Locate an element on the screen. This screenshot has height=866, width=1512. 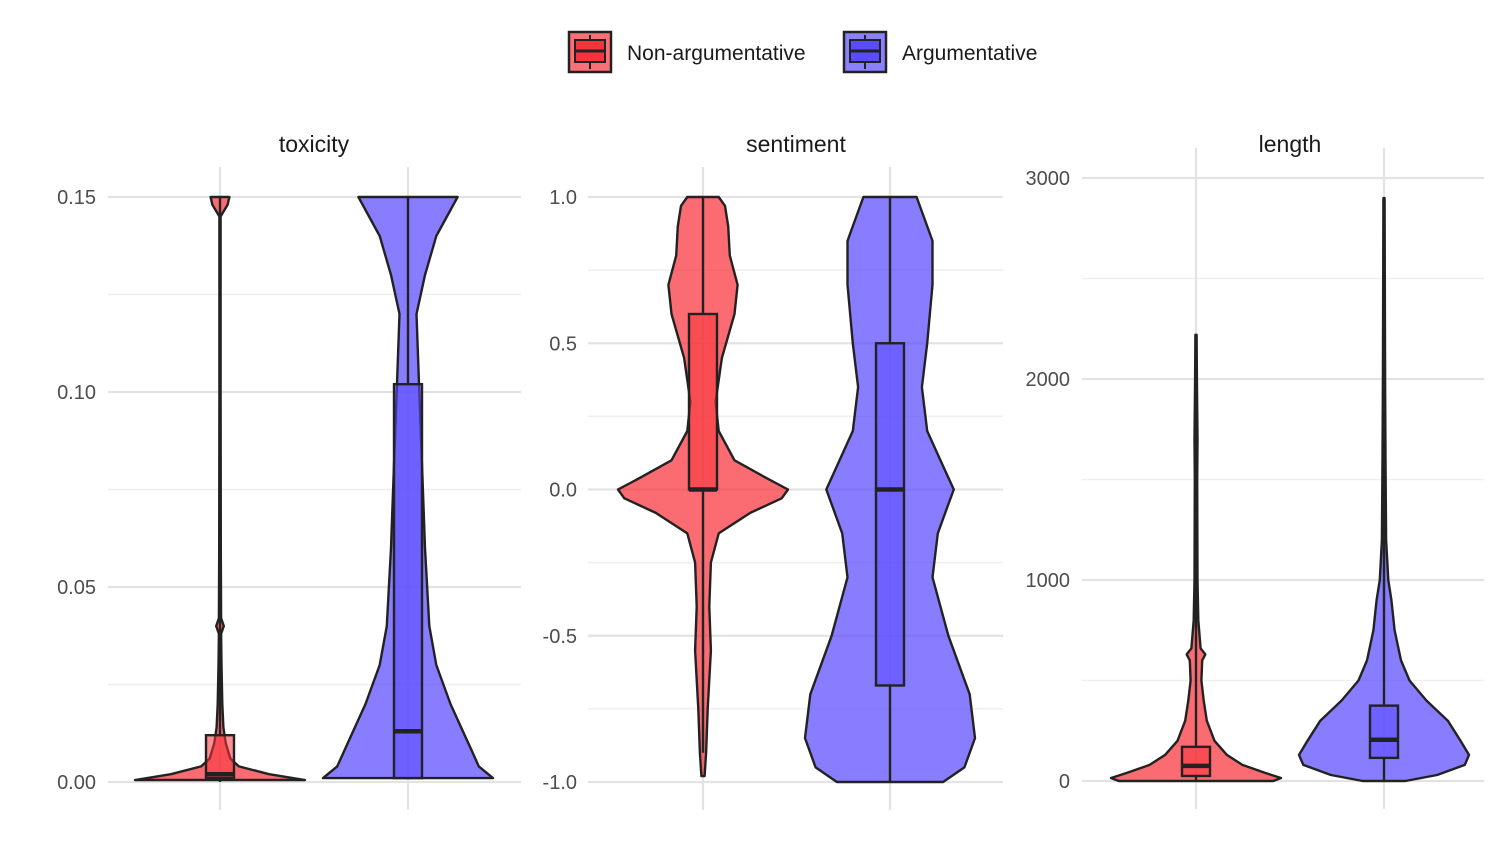
legend-label-non-argumentative: Non-argumentative is located at coordinates (716, 53).